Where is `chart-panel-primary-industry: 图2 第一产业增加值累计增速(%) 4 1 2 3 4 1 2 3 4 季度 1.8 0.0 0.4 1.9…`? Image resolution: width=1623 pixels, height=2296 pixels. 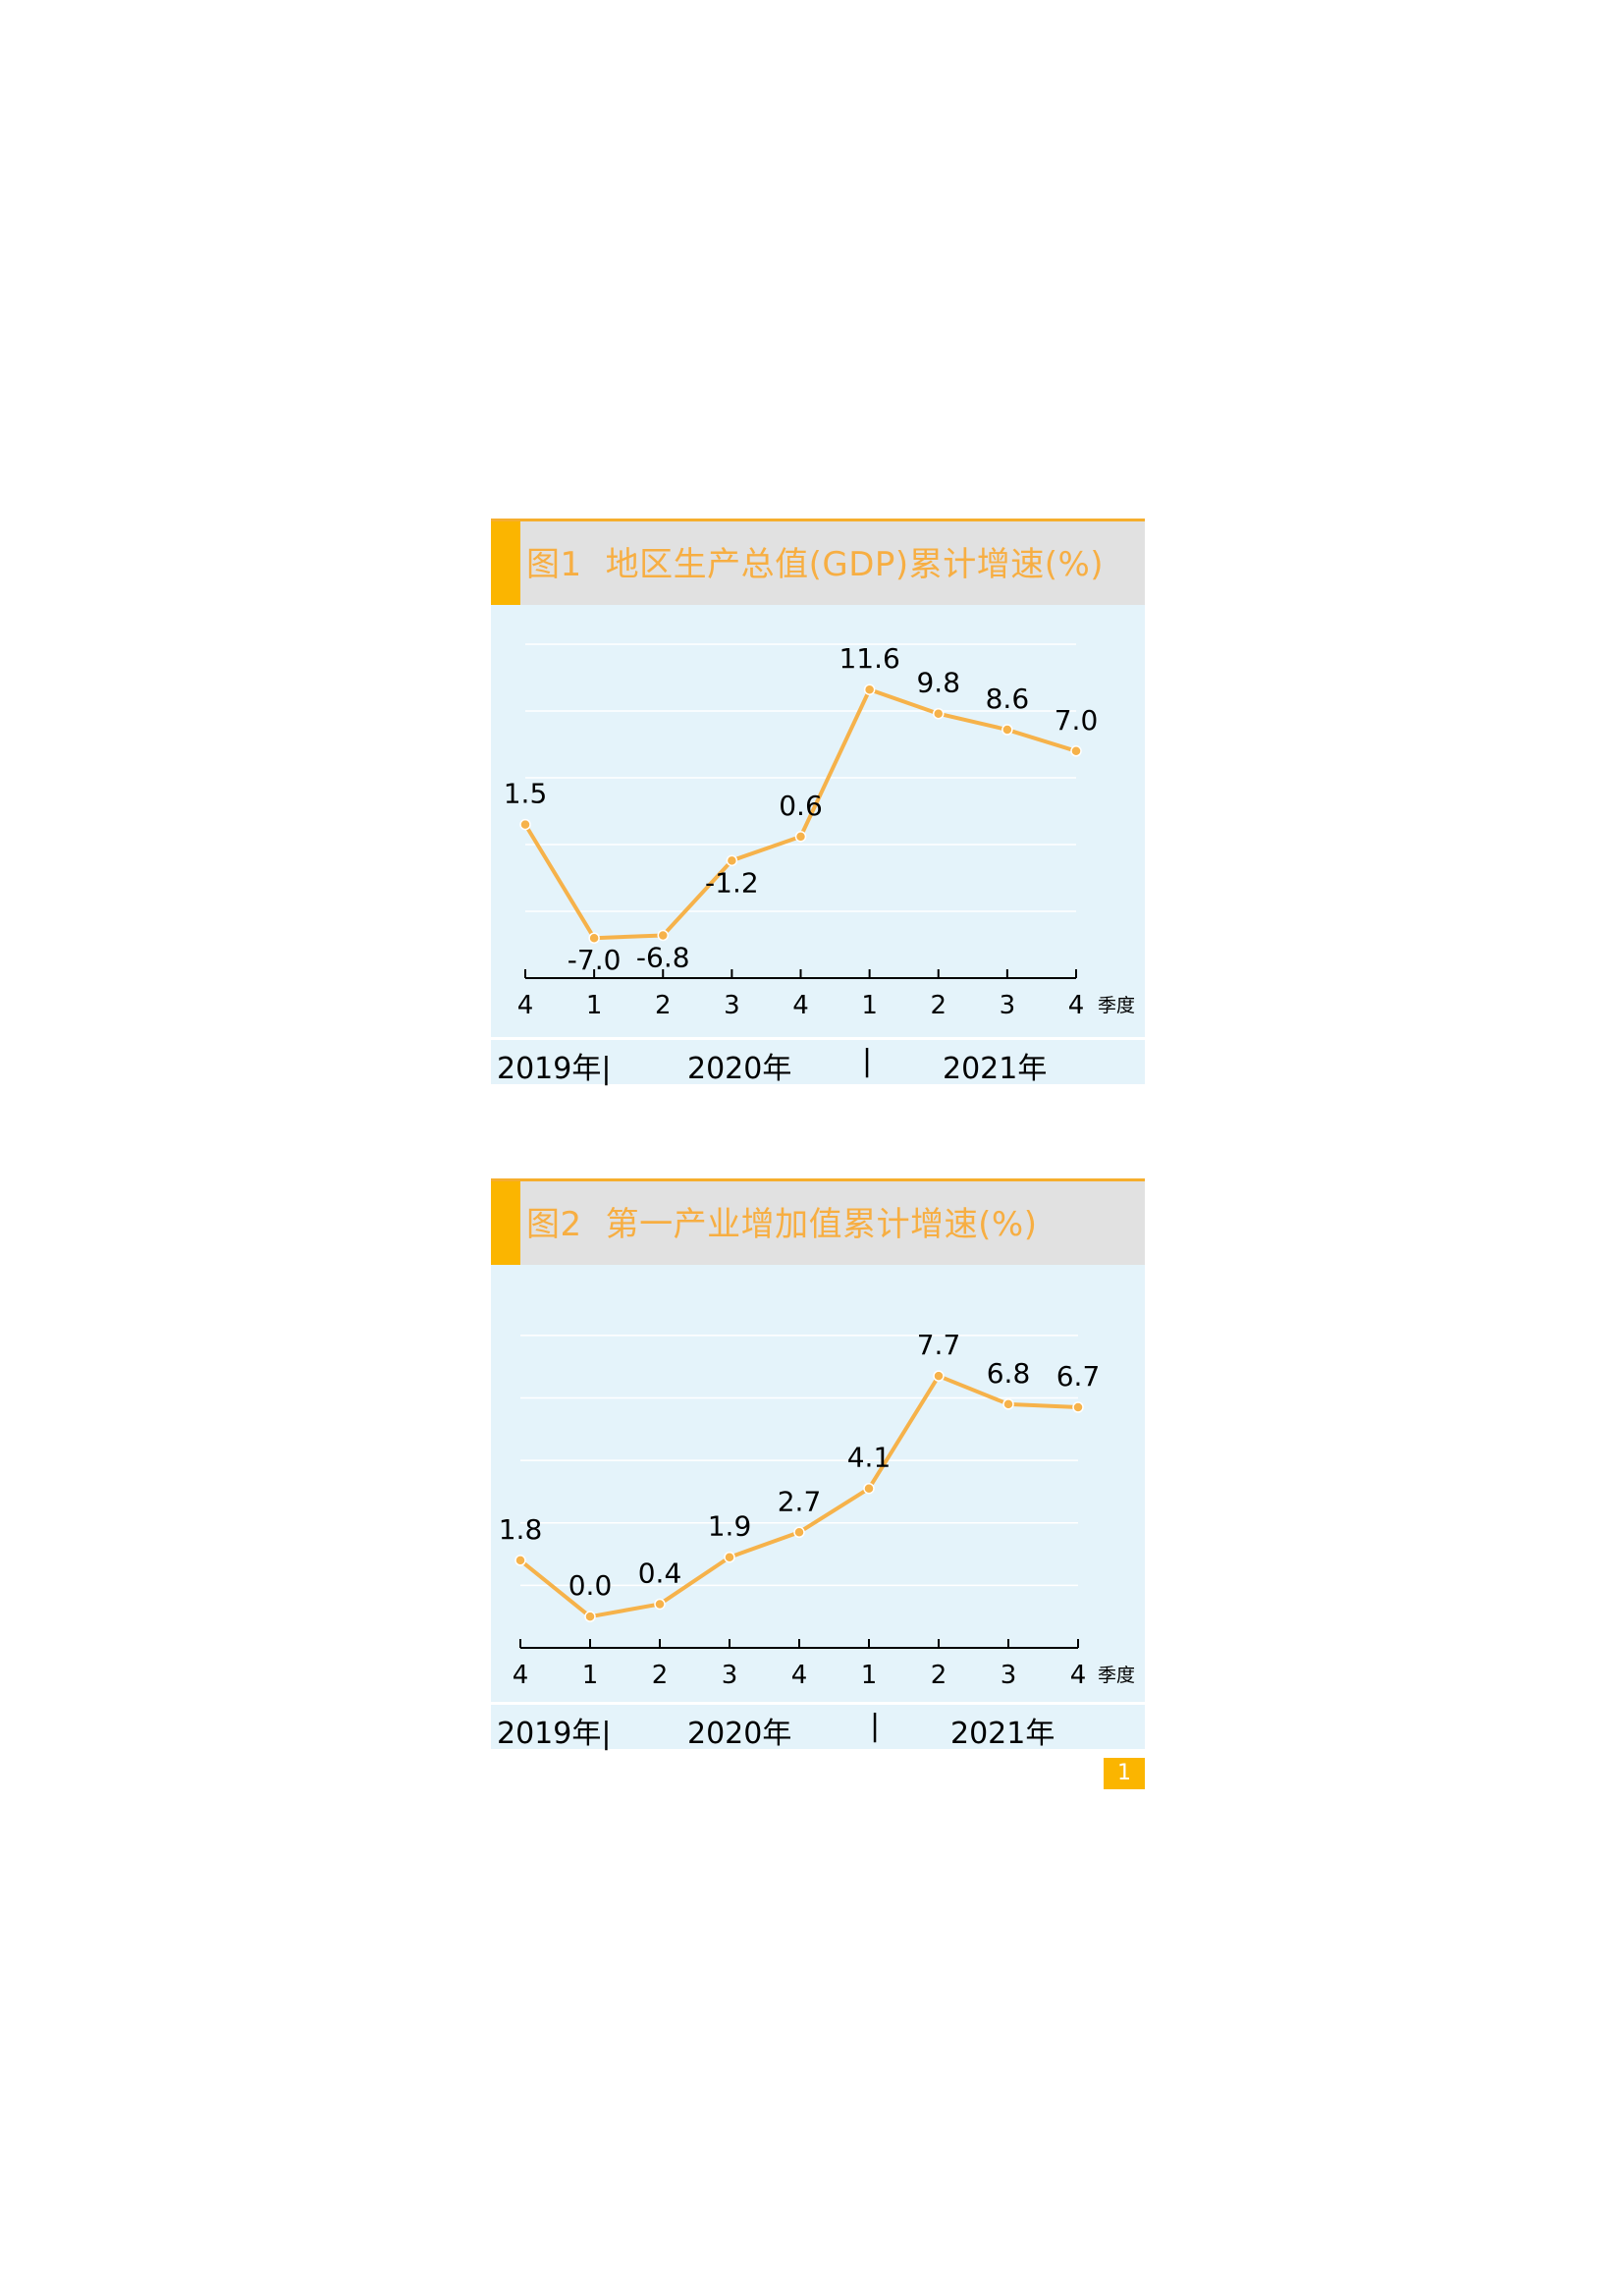
chart-panel-primary-industry: 图2 第一产业增加值累计增速(%) 4 1 2 3 4 1 2 3 4 季度 1.8 0.0 0.4 1.9… is located at coordinates (818, 1464).